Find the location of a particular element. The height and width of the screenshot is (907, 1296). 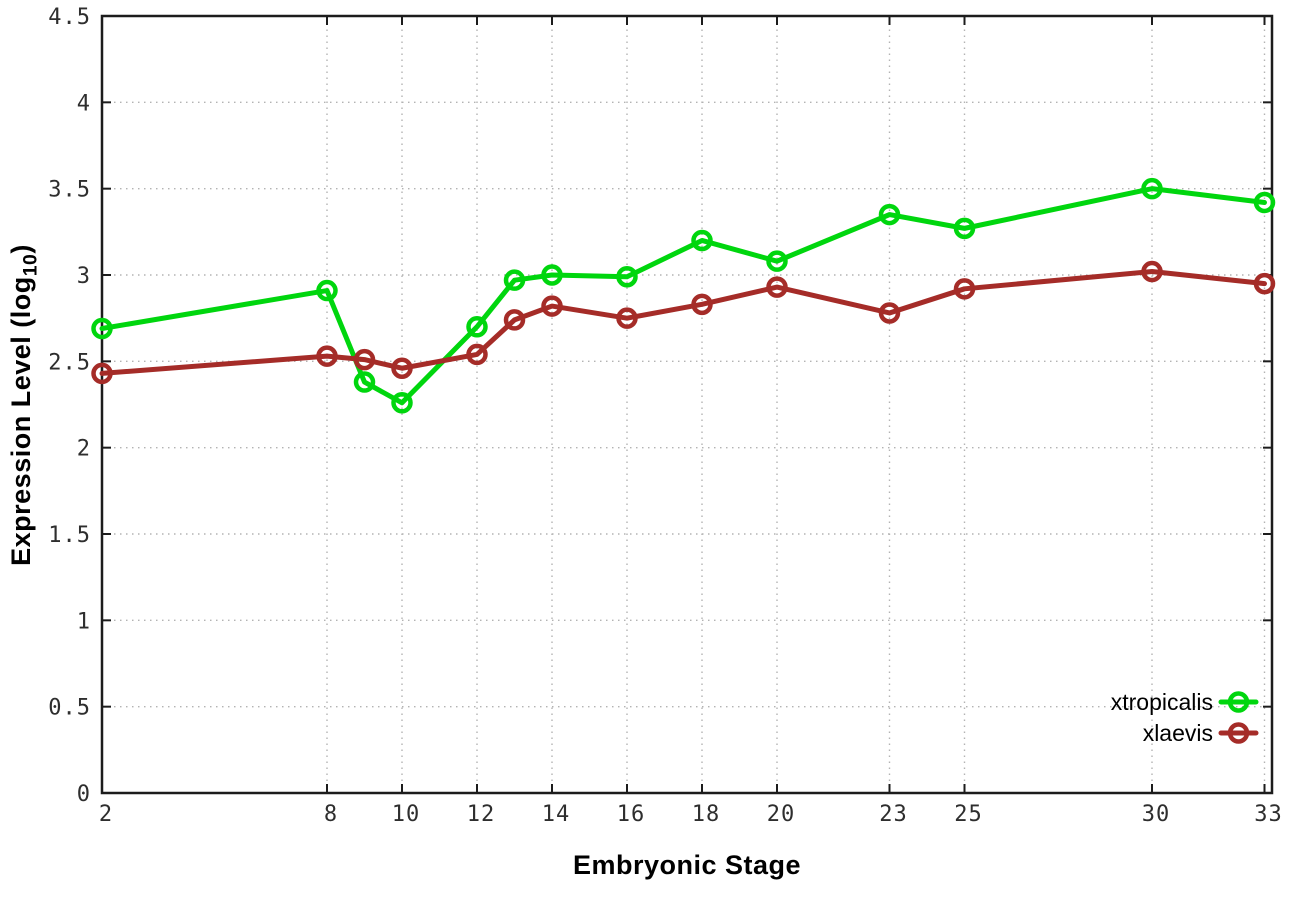

y-tick-label-4.5: 4.5 is located at coordinates (69, 17).